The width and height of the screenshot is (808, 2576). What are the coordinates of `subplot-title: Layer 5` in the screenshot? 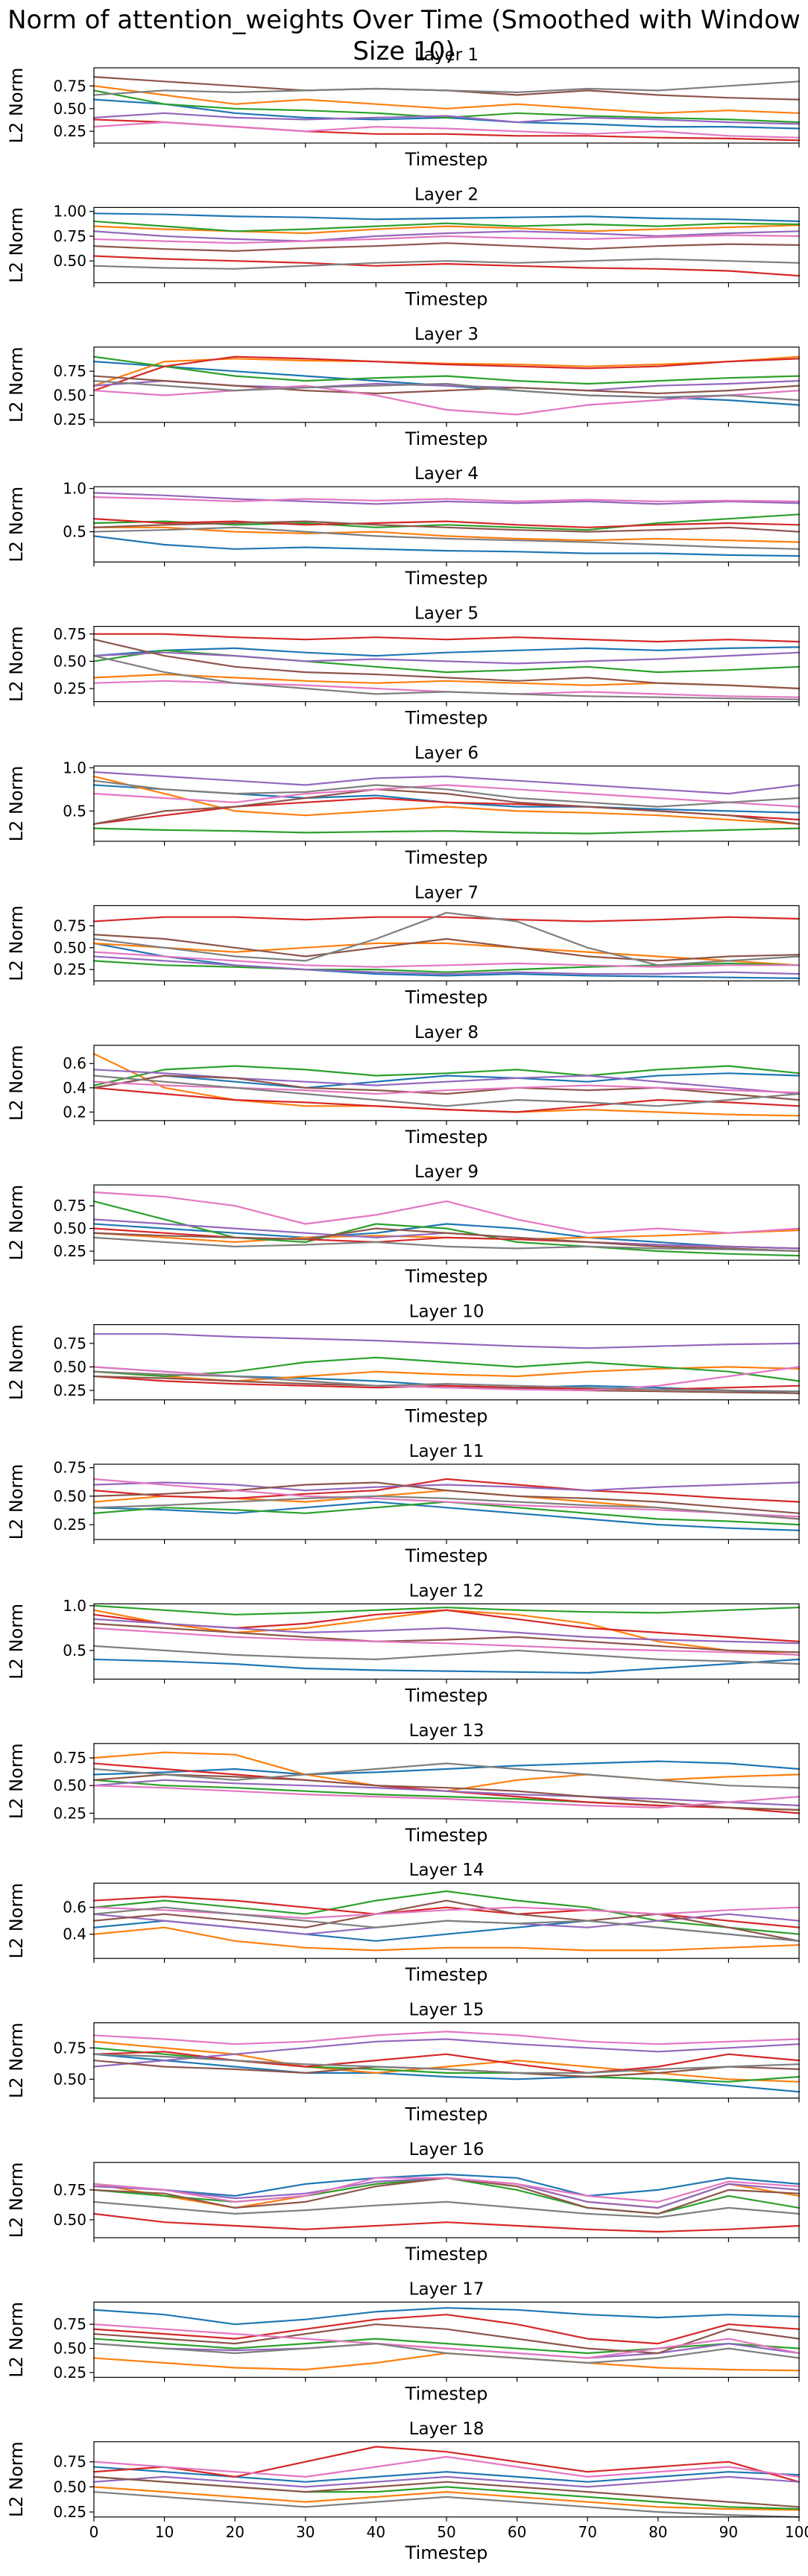 It's located at (446, 614).